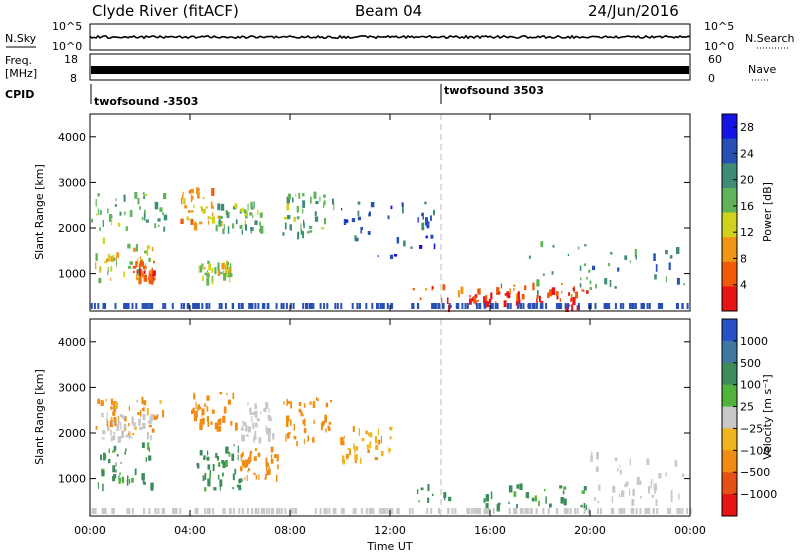 The image size is (800, 558). Describe the element at coordinates (390, 67) in the screenshot. I see `freq-frame` at that location.